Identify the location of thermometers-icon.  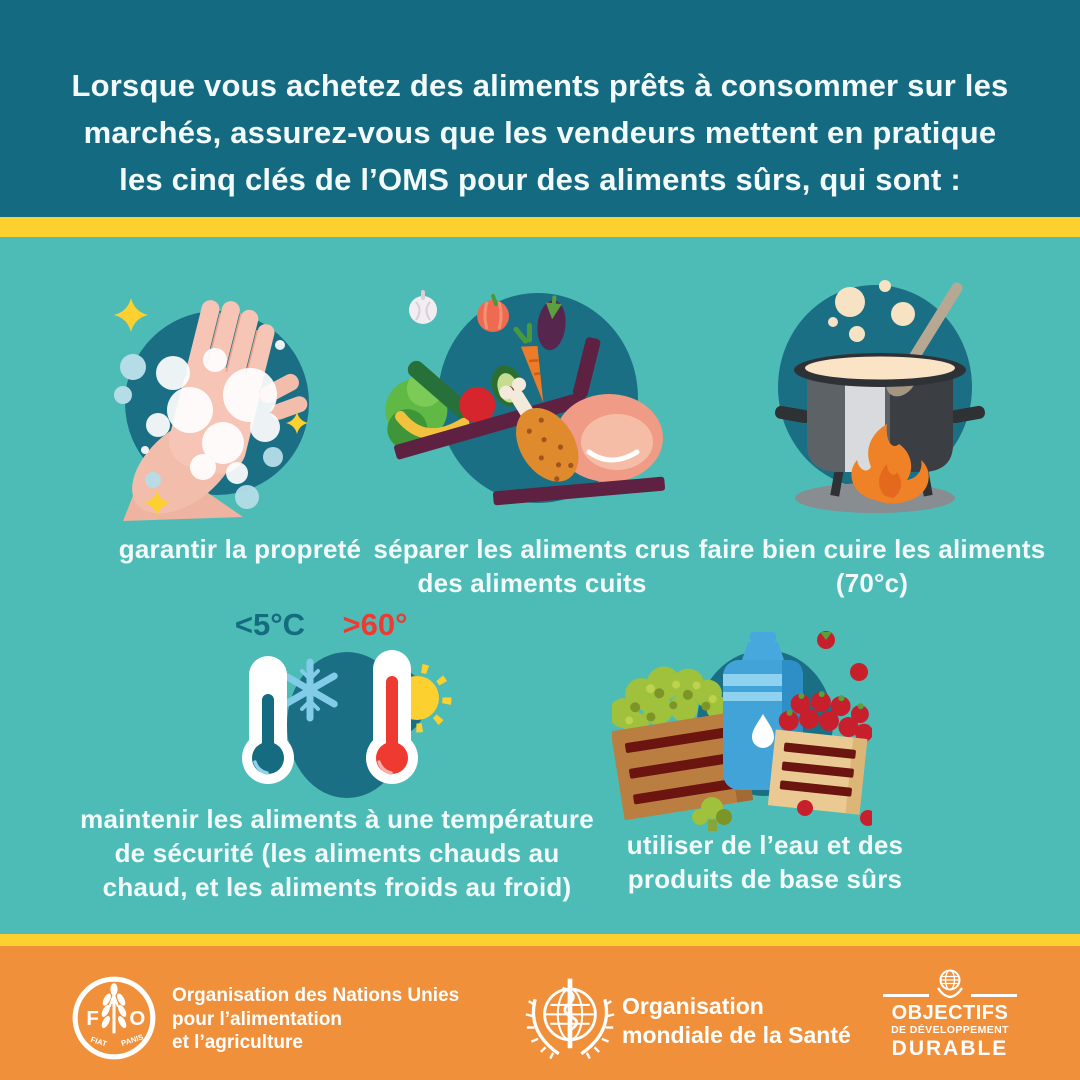
(347, 724).